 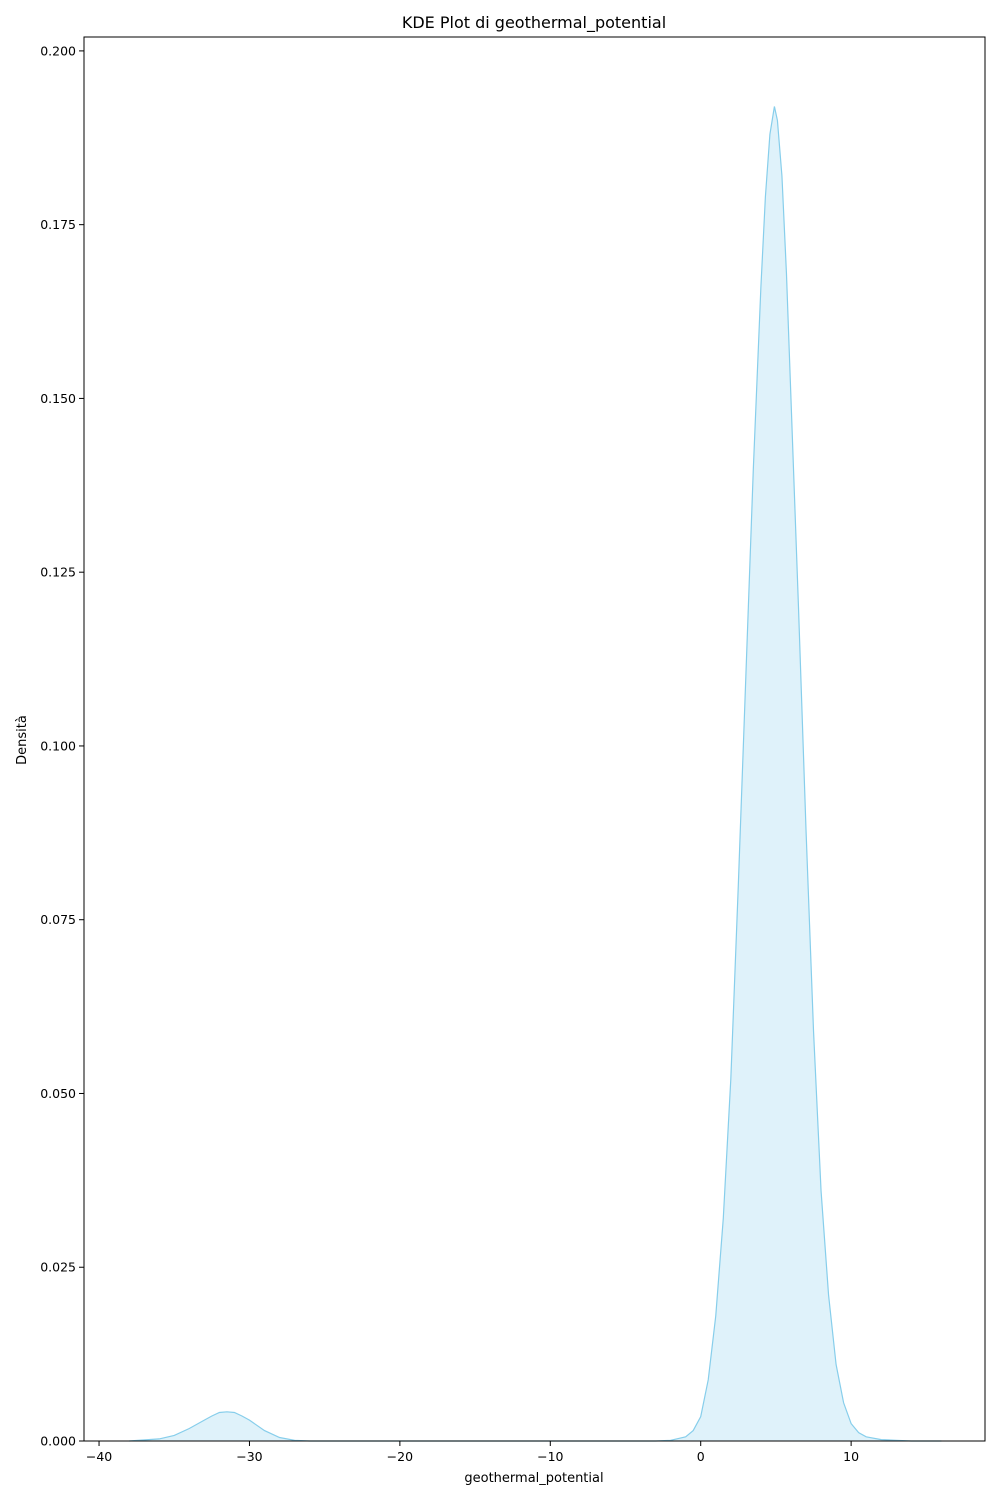 What do you see at coordinates (400, 1456) in the screenshot?
I see `x-tick-label: −20` at bounding box center [400, 1456].